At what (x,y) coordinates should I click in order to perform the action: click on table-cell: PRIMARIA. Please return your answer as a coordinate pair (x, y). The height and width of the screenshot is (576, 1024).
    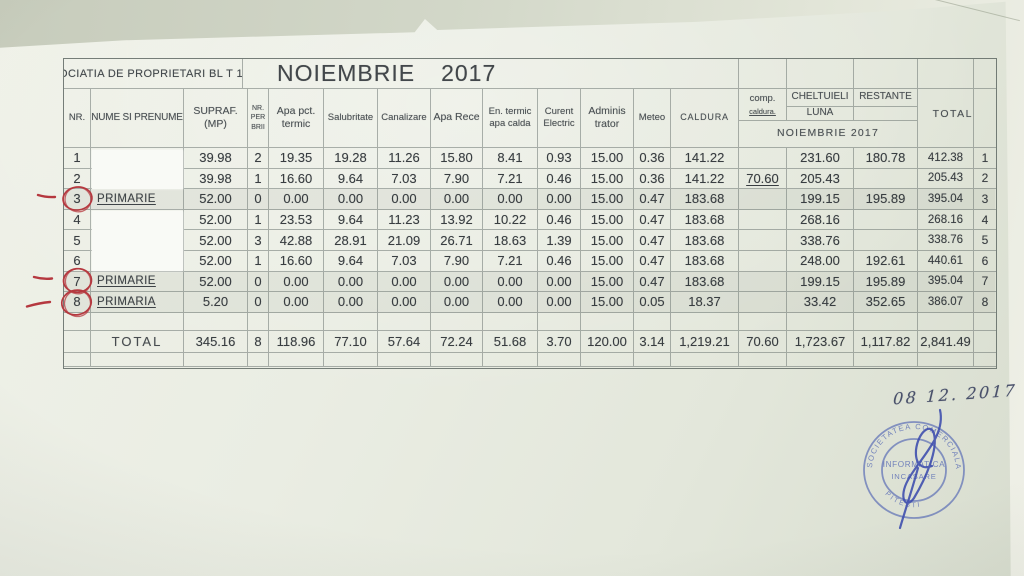
    Looking at the image, I should click on (137, 302).